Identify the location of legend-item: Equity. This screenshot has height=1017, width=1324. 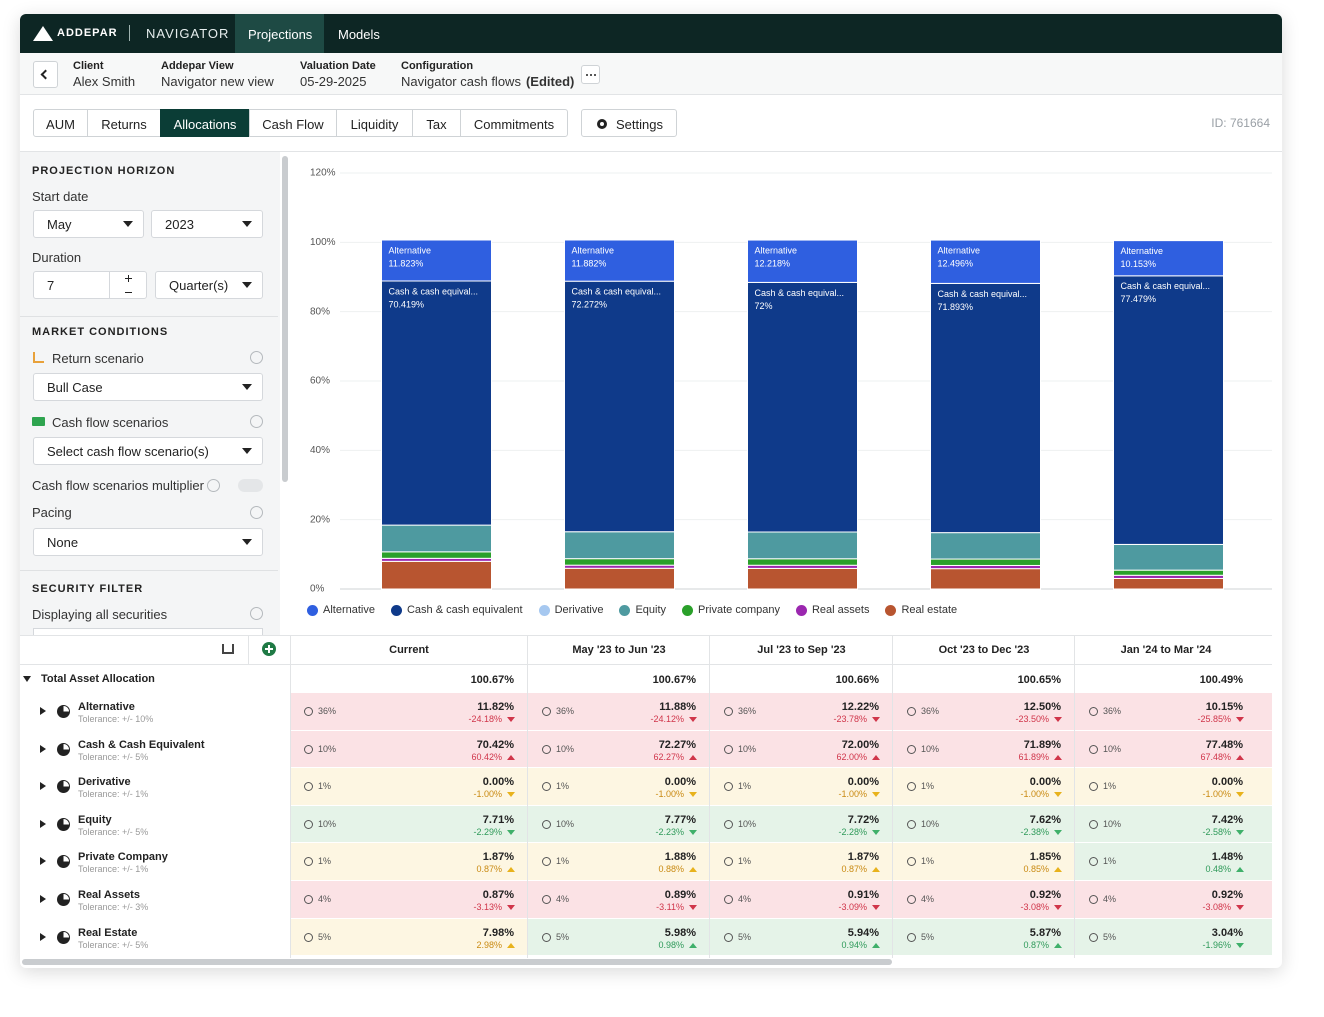
(642, 610).